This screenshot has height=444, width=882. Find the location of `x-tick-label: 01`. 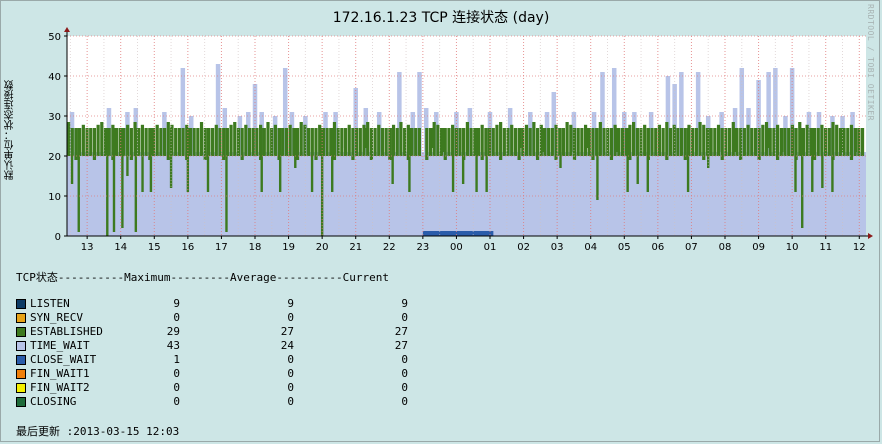

x-tick-label: 01 is located at coordinates (490, 247).